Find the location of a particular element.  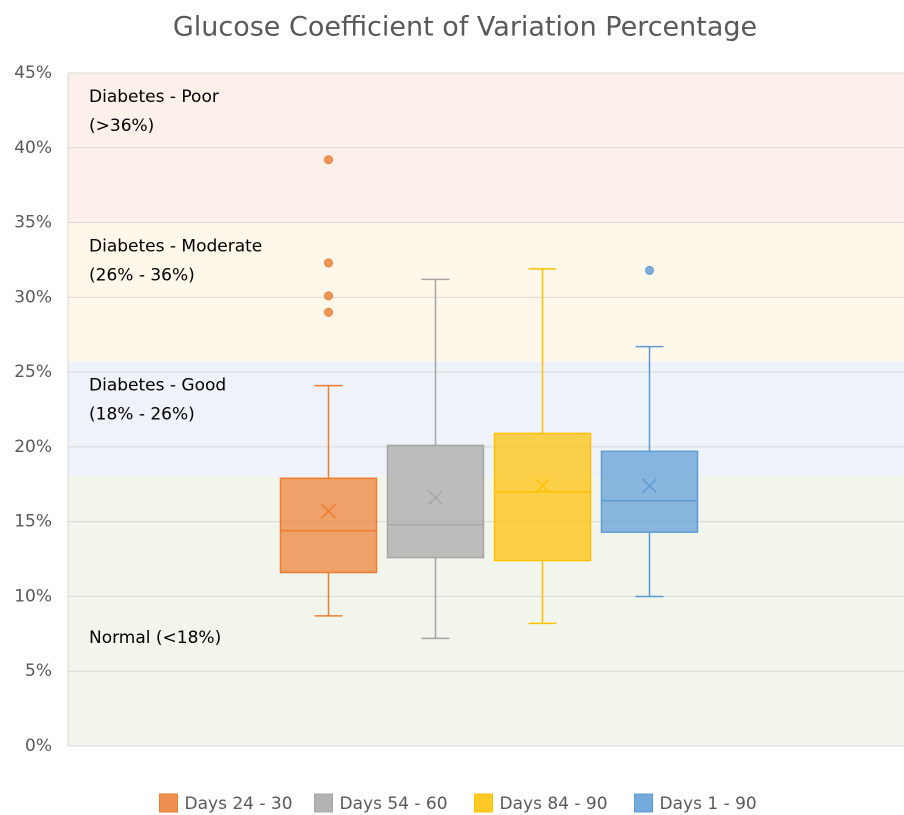

legend-label: Days 84 - 90 is located at coordinates (554, 804).